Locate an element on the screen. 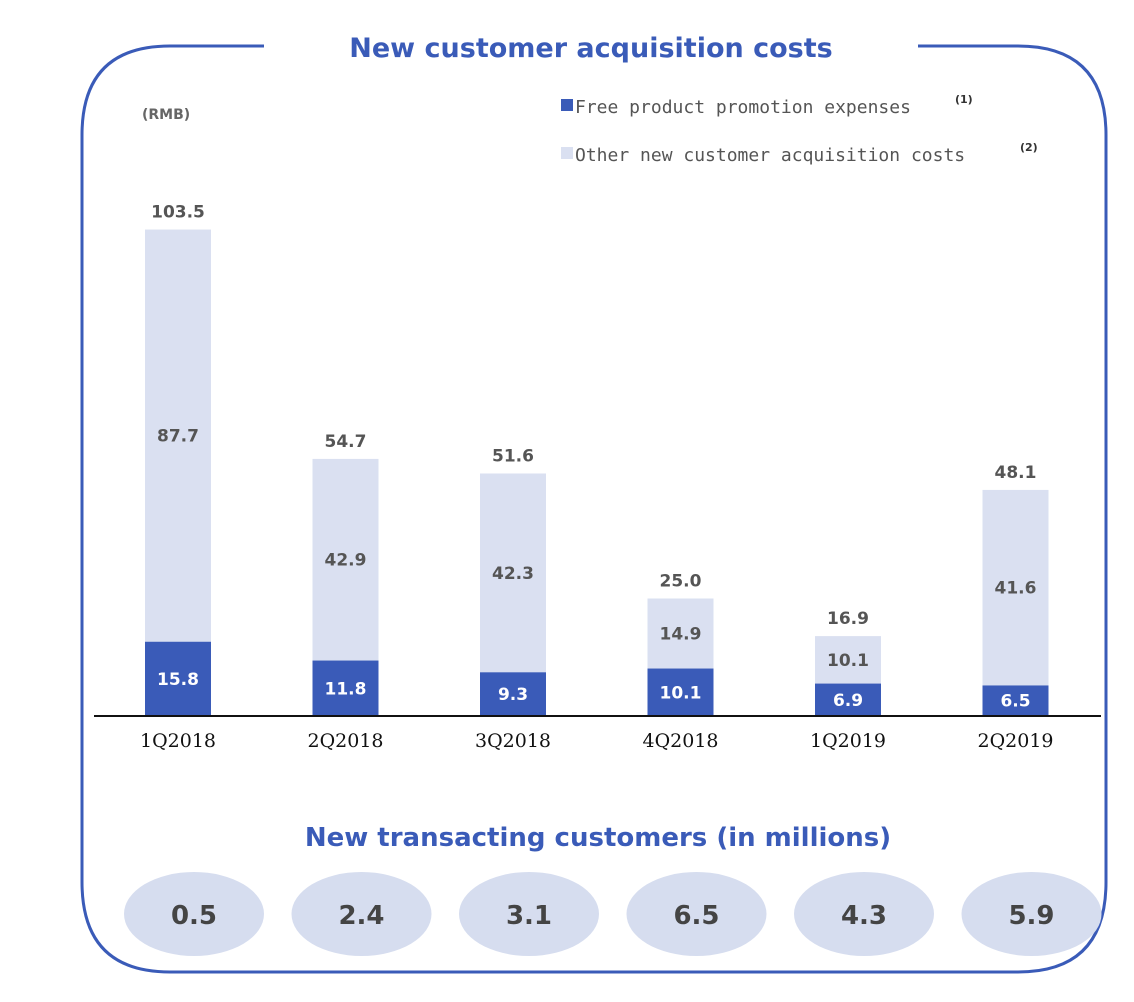  customer-value-1q2018: 0.5 is located at coordinates (194, 916).